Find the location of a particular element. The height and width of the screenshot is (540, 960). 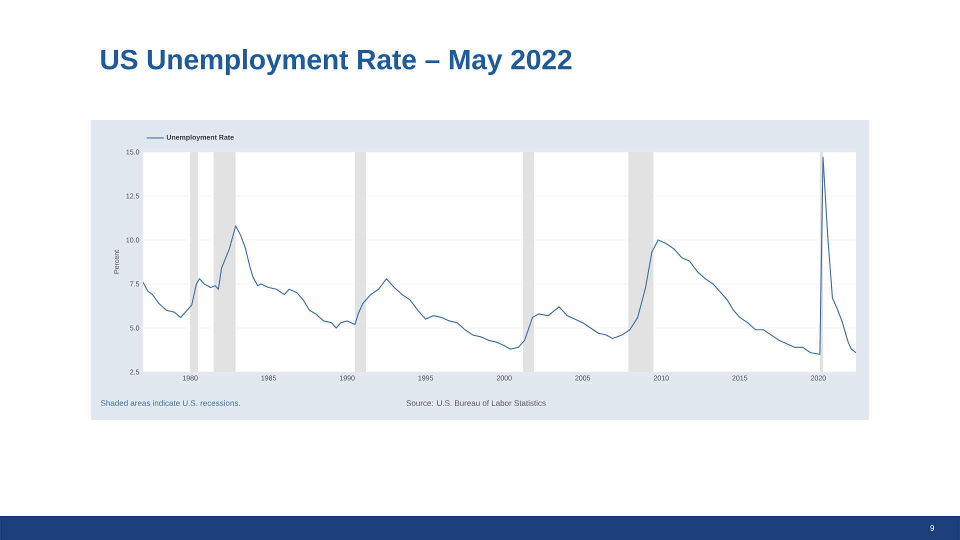

chart-title: US Unemployment Rate – May 2022 is located at coordinates (336, 62).